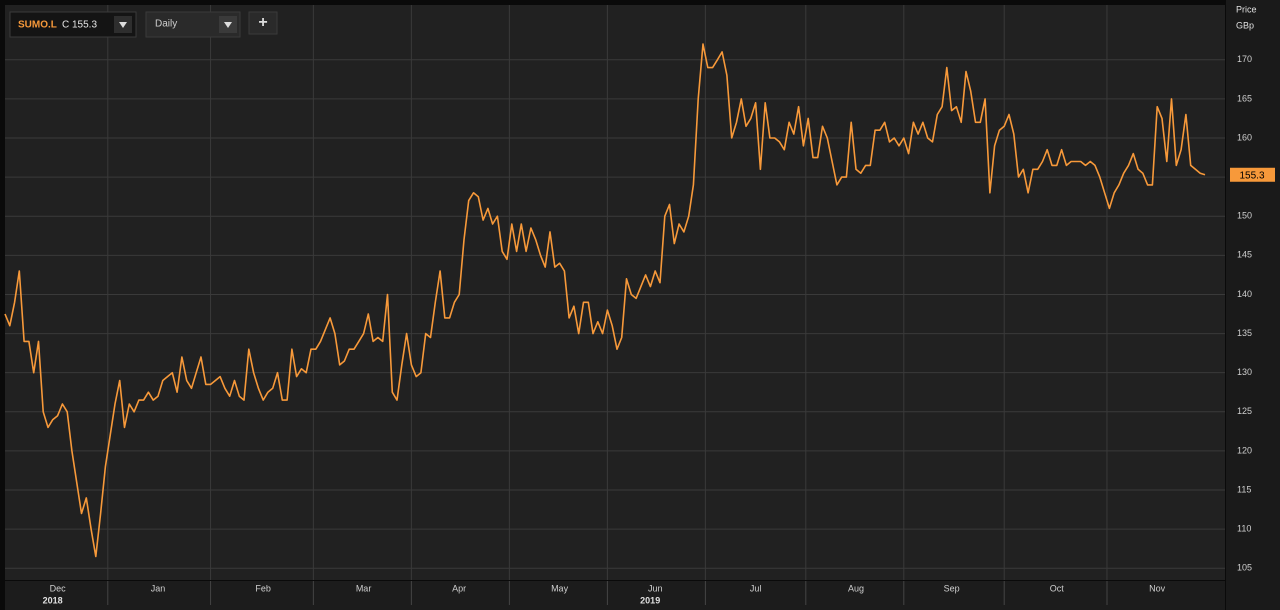 The image size is (1280, 610). What do you see at coordinates (143, 24) in the screenshot?
I see `toolbar: SUMO.L C 155.3 Daily +` at bounding box center [143, 24].